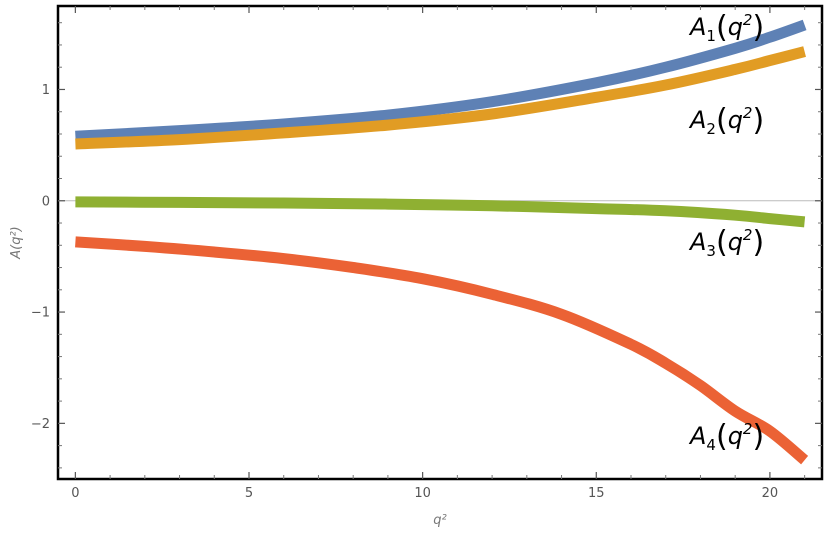 The height and width of the screenshot is (537, 830). I want to click on curve-label-a4: A4(q2), so click(726, 436).